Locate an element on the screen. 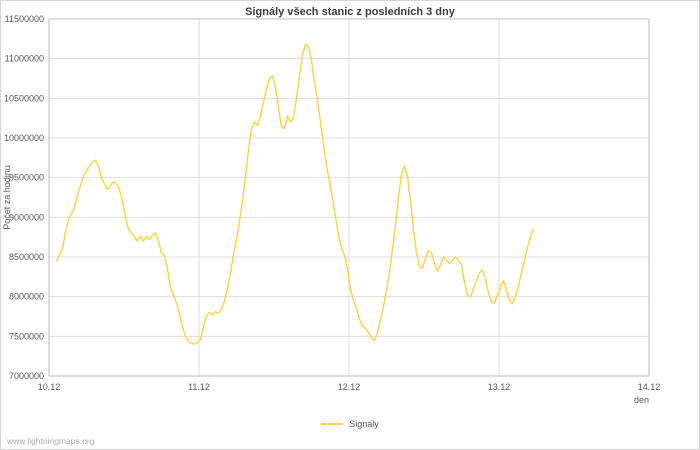 The width and height of the screenshot is (700, 450). y-axis-label: Počet za hodinu is located at coordinates (7, 197).